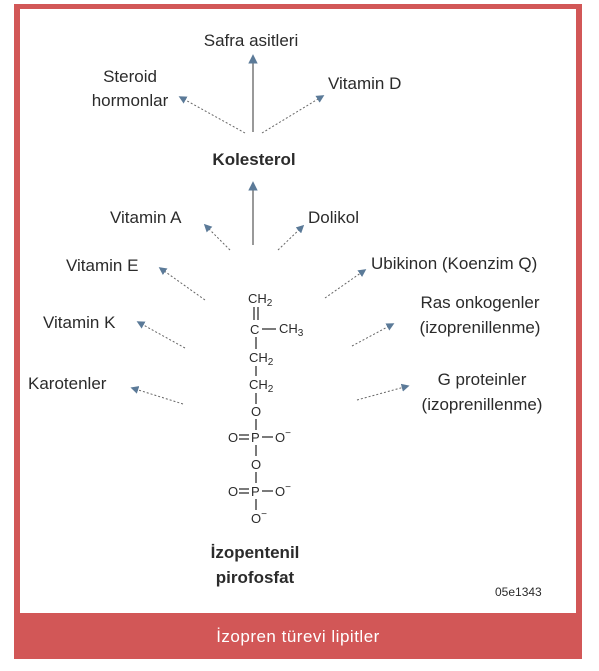 This screenshot has height=671, width=599. What do you see at coordinates (291, 330) in the screenshot?
I see `atom-ch3: CH3` at bounding box center [291, 330].